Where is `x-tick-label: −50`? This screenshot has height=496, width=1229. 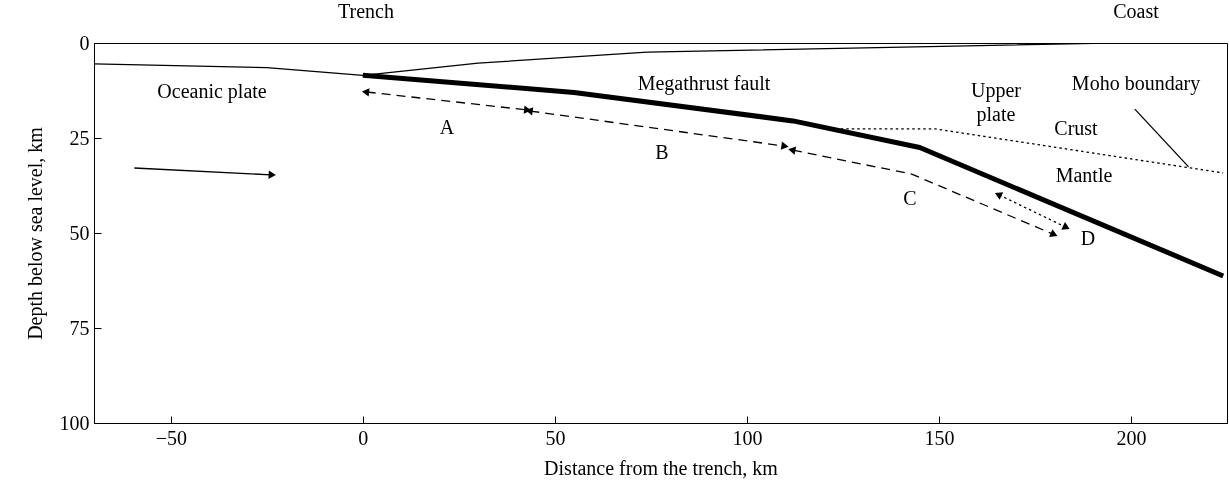 x-tick-label: −50 is located at coordinates (171, 437).